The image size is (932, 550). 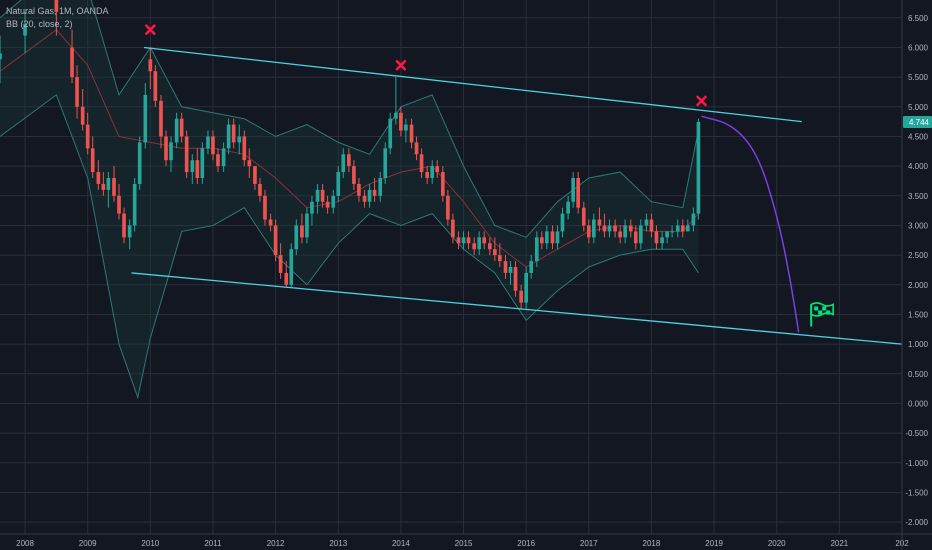 What do you see at coordinates (276, 543) in the screenshot?
I see `x-tick-label: 2012` at bounding box center [276, 543].